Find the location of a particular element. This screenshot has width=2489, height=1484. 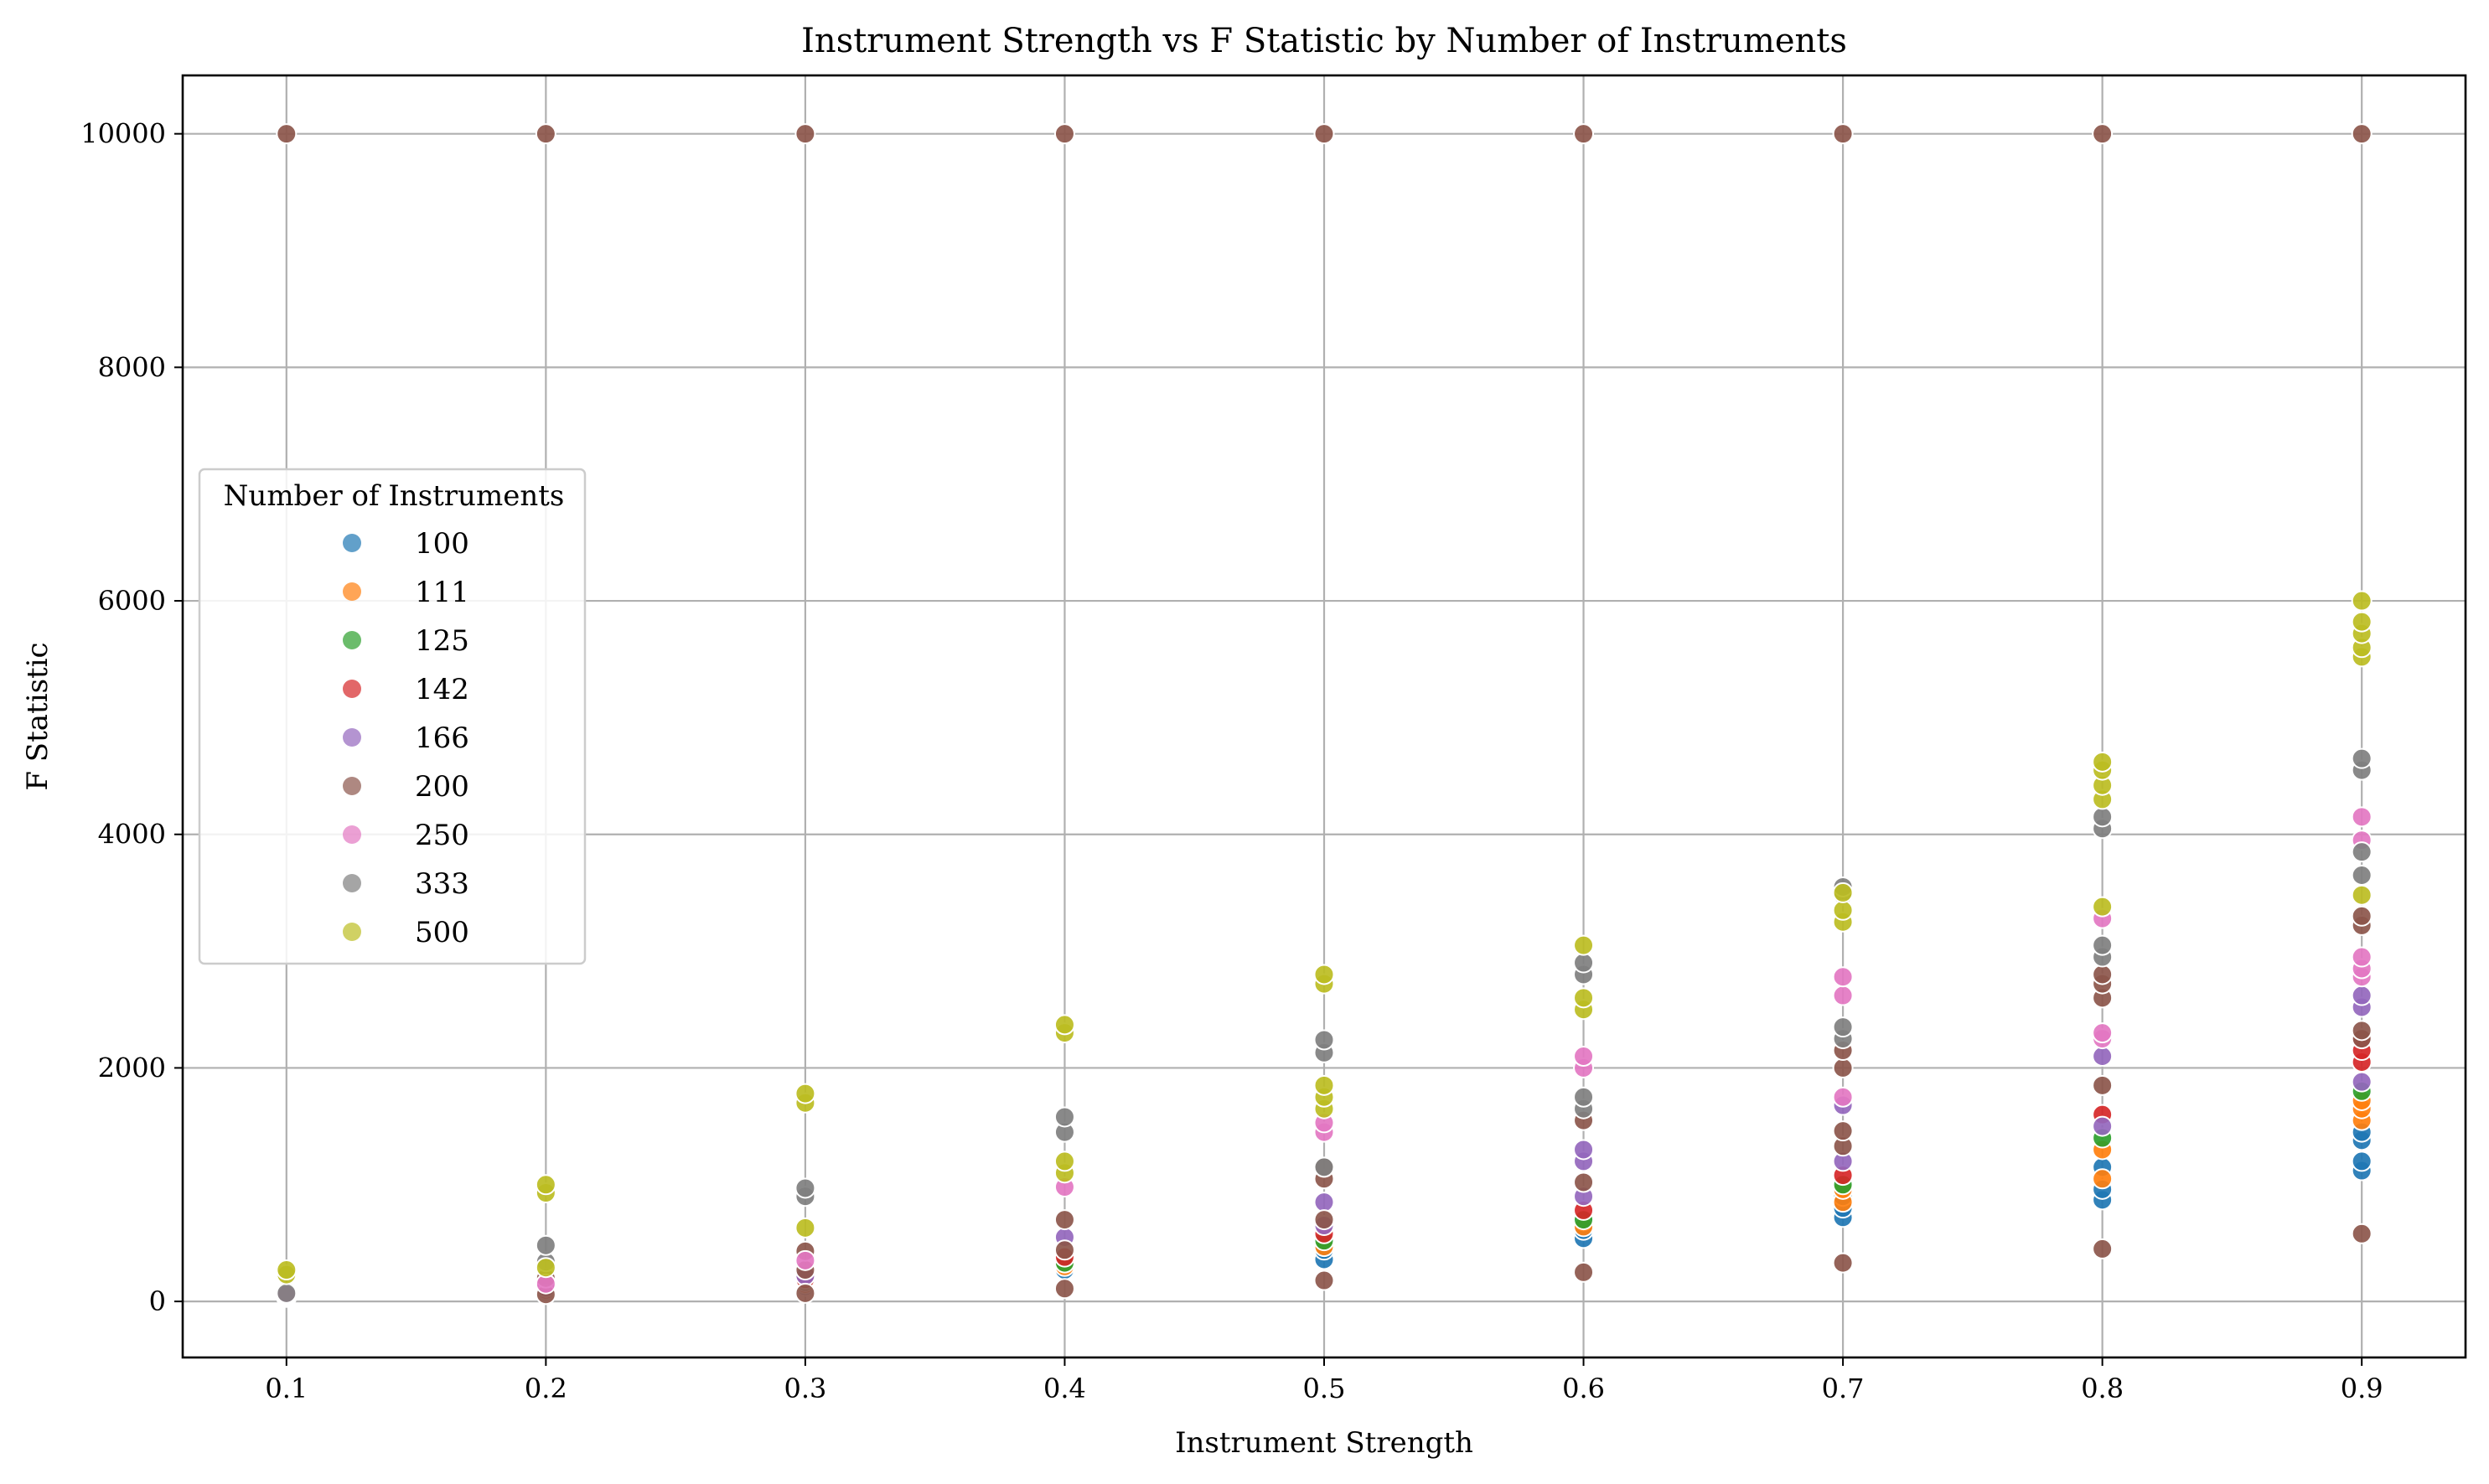

y-tick-label: 2000 is located at coordinates (132, 1067).